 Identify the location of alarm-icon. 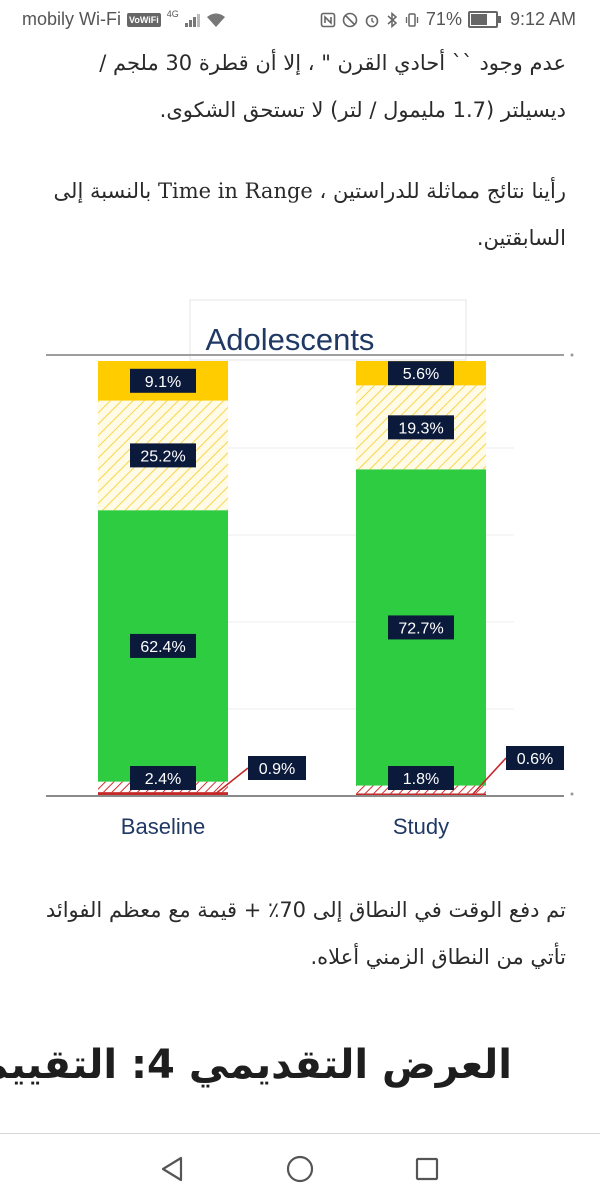
(372, 20).